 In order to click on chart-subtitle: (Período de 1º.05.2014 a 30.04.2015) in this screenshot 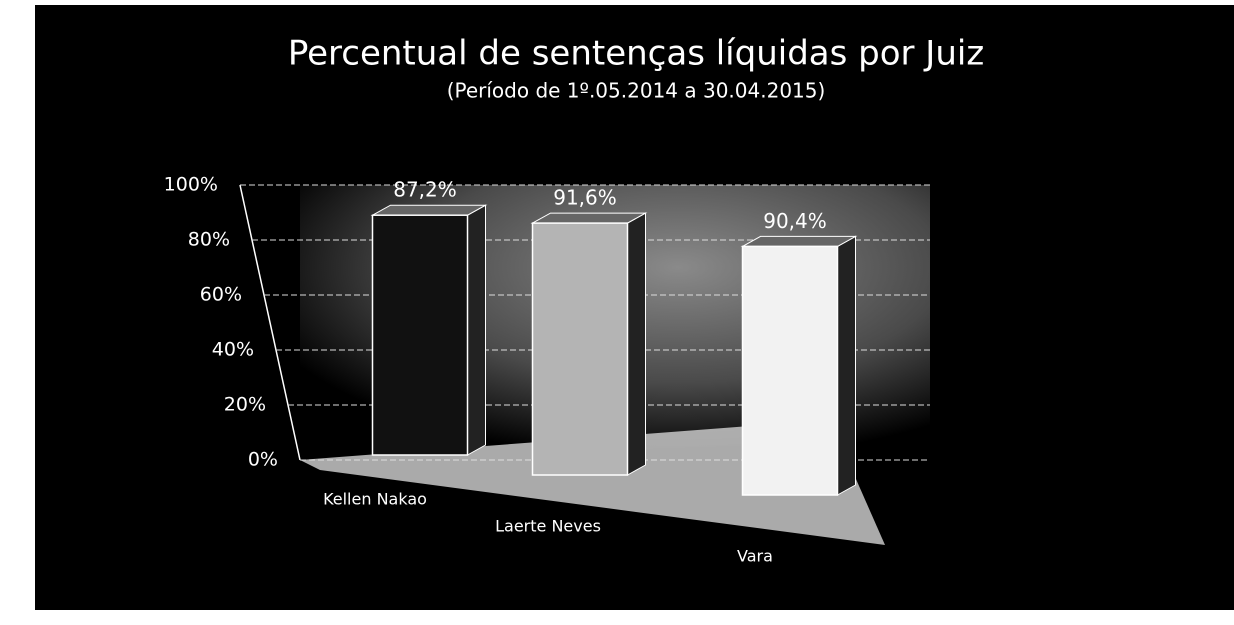, I will do `click(636, 91)`.